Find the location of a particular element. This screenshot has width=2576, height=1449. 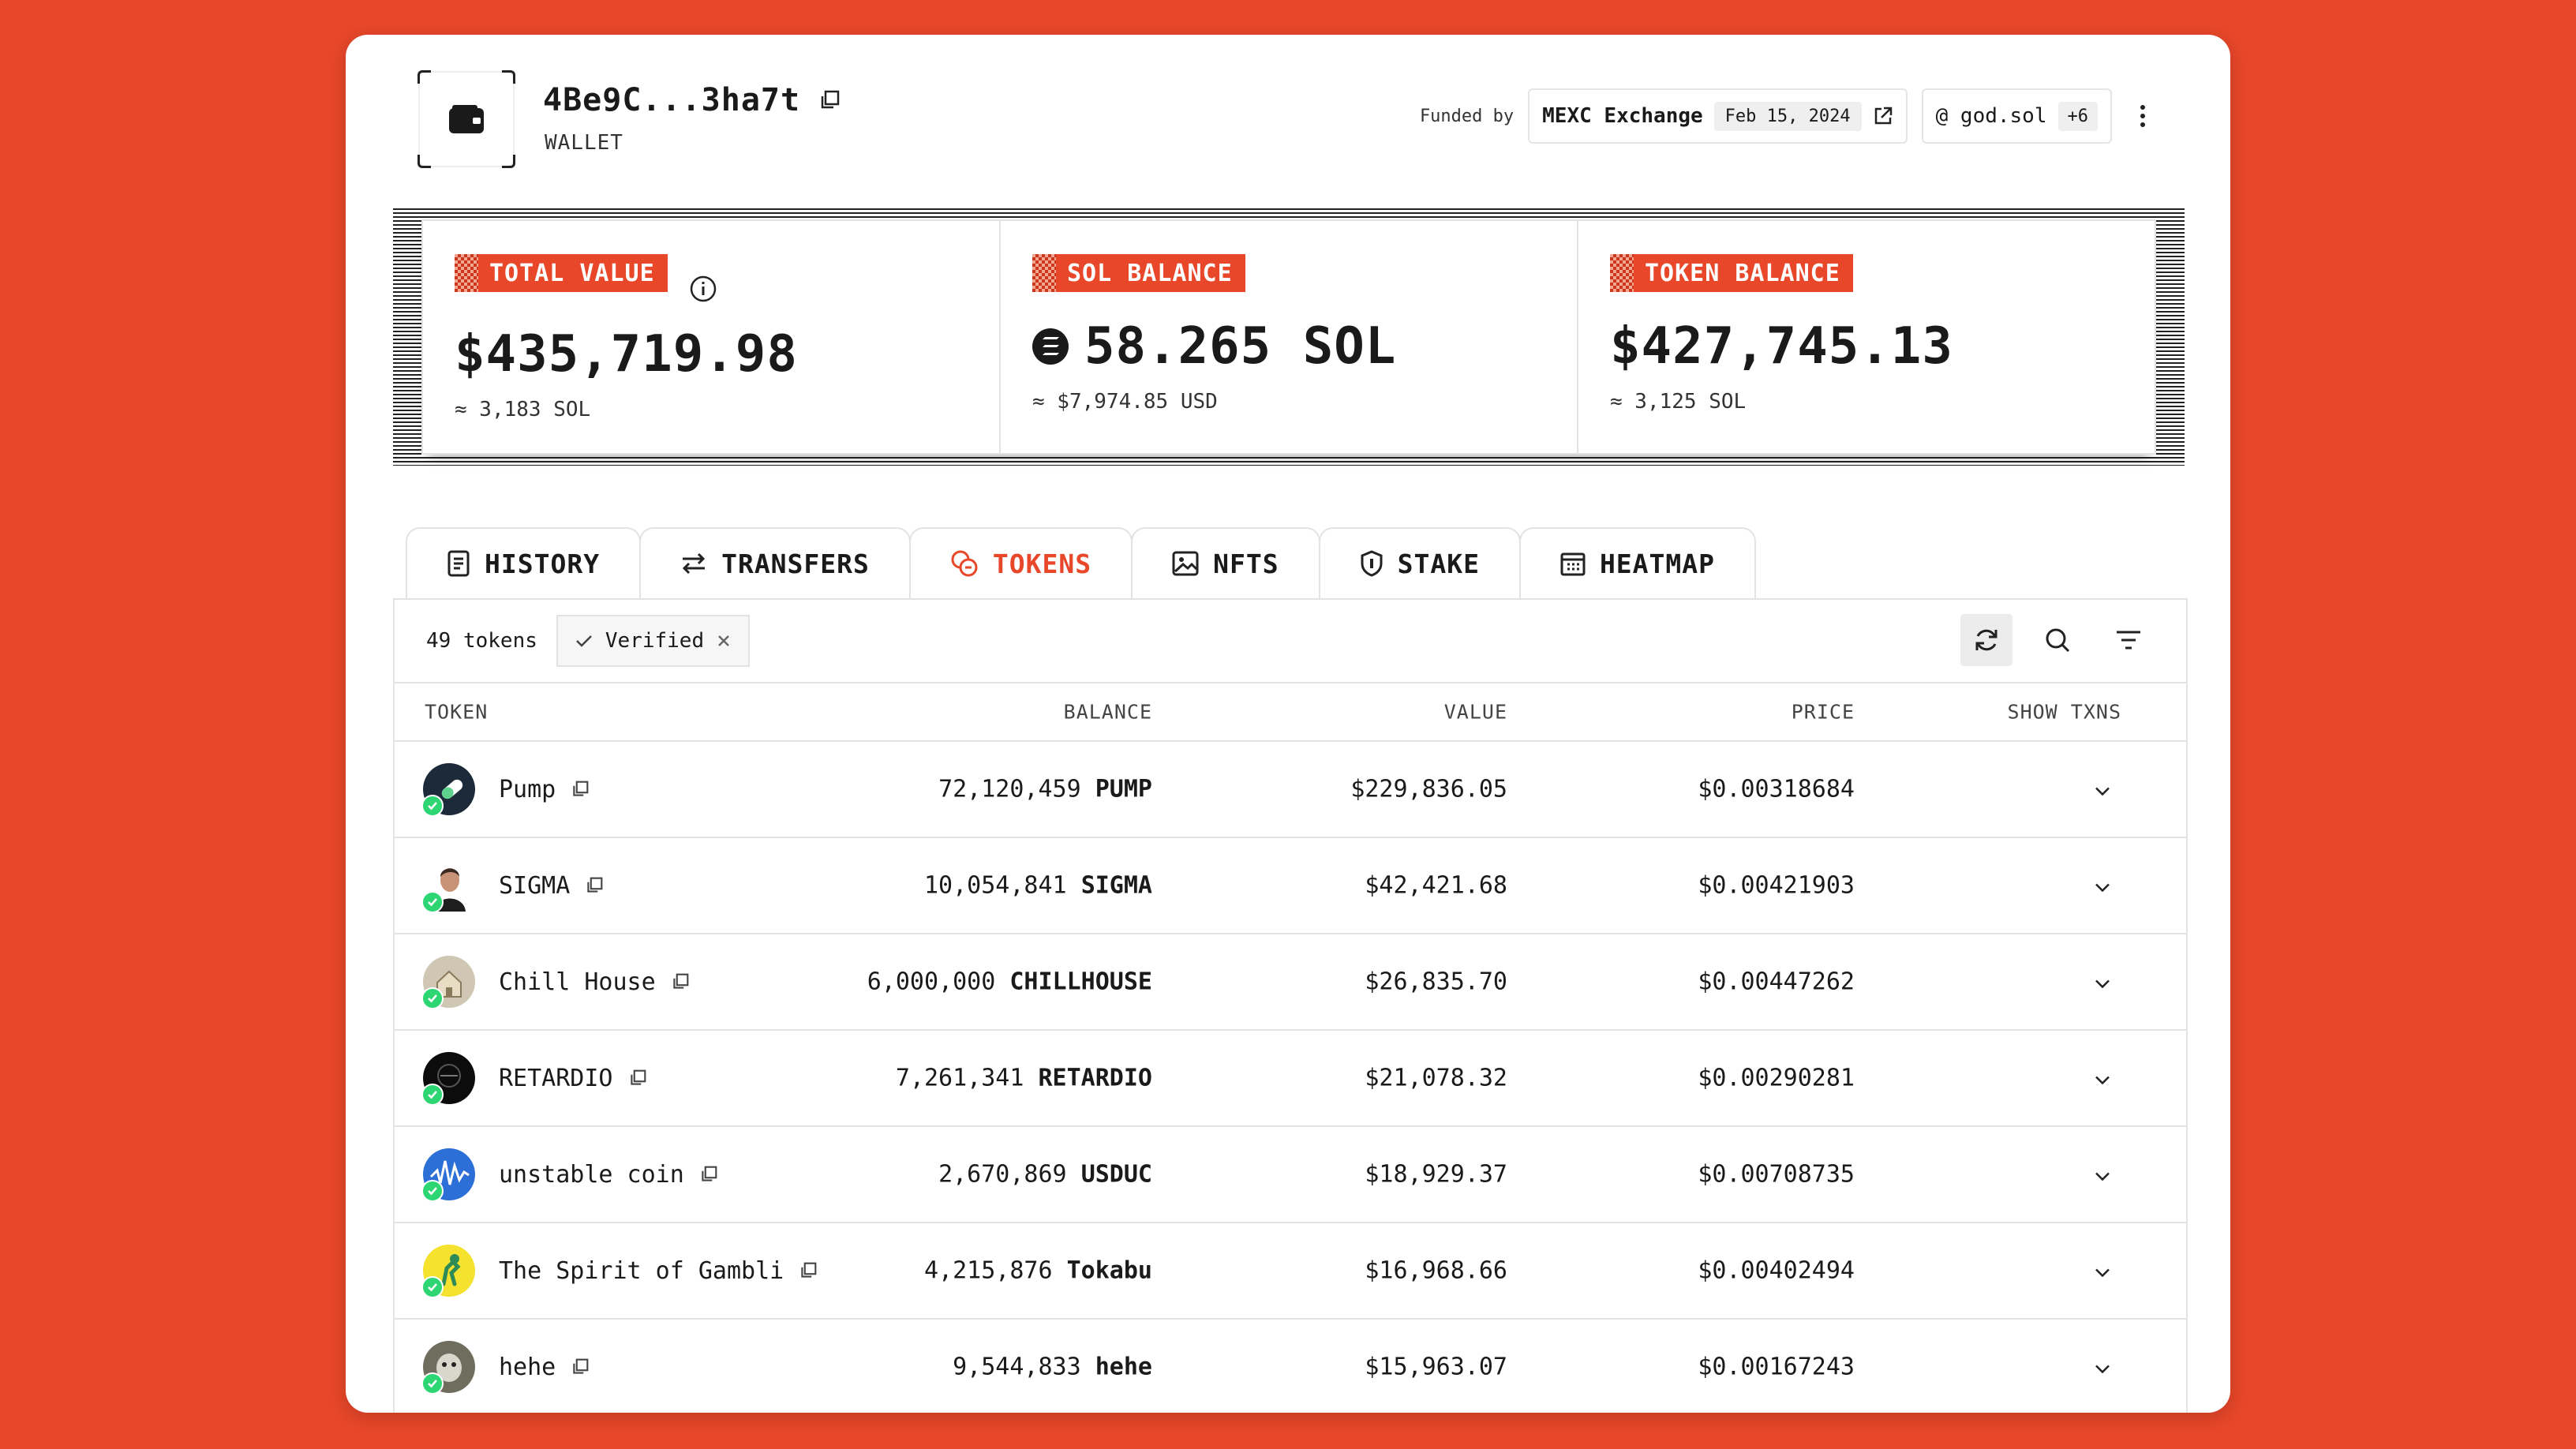

tab-tokens: TOKENS is located at coordinates (1020, 562).